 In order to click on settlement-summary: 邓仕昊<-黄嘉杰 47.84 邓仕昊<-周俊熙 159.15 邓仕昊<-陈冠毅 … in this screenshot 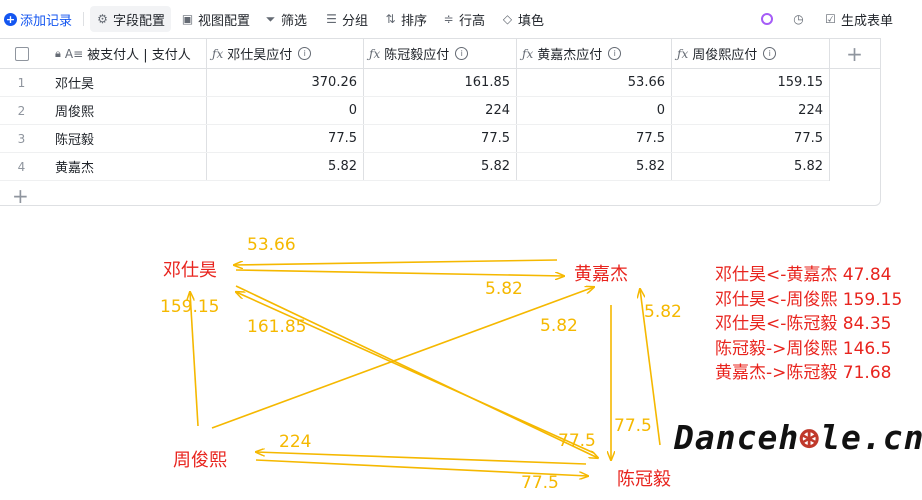, I will do `click(808, 324)`.